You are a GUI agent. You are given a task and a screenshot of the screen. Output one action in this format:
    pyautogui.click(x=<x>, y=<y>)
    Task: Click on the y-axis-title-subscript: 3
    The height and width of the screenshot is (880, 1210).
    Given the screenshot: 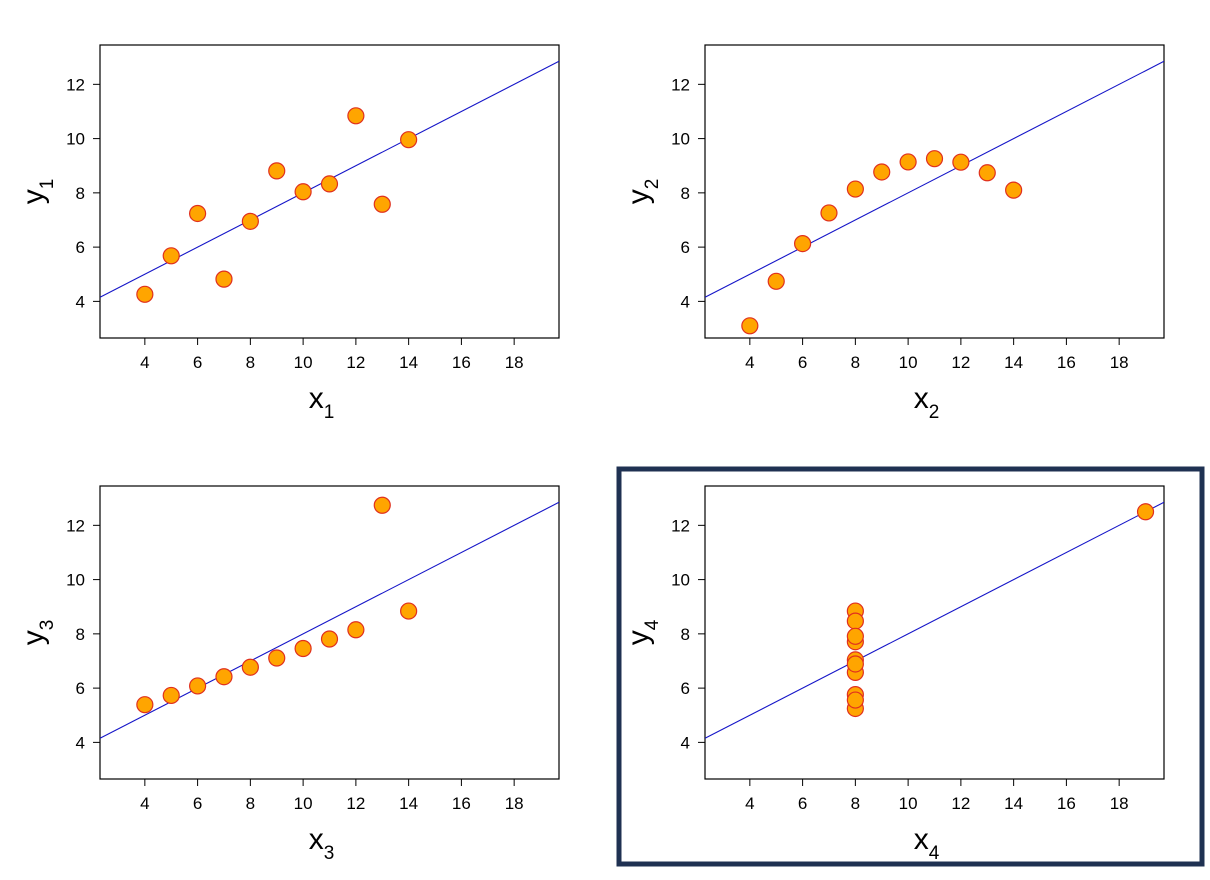 What is the action you would take?
    pyautogui.click(x=47, y=625)
    